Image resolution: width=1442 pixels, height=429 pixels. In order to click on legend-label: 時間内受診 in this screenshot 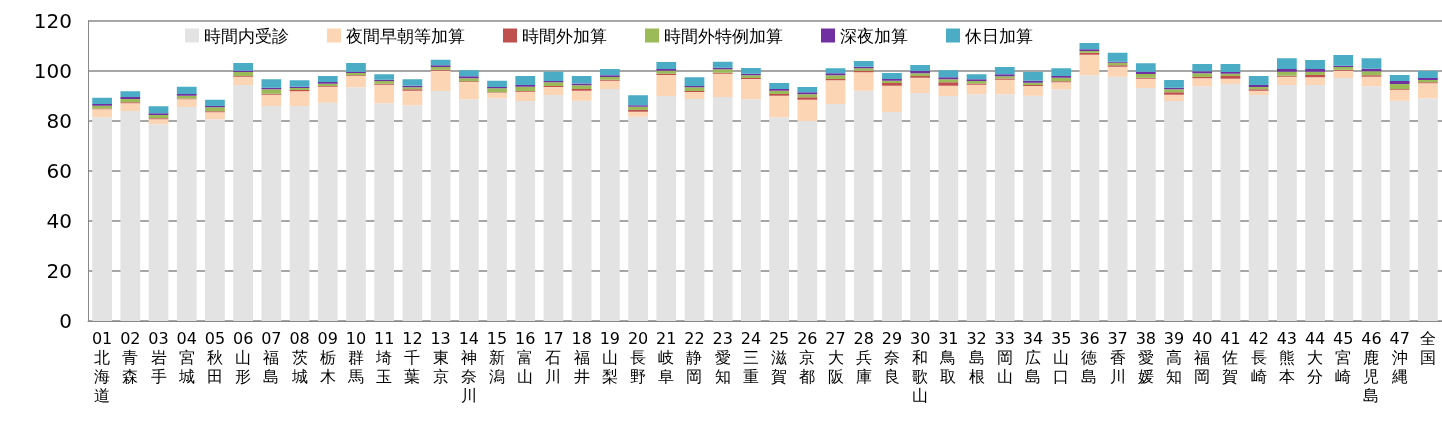, I will do `click(246, 35)`.